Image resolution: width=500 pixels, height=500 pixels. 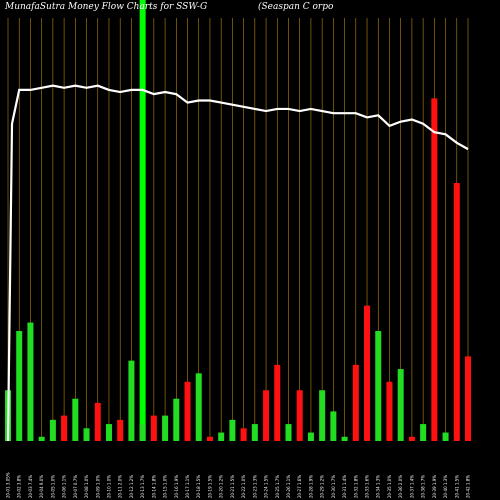 What do you see at coordinates (187, 486) in the screenshot?
I see `x-tick-label: 20-17 1.1%` at bounding box center [187, 486].